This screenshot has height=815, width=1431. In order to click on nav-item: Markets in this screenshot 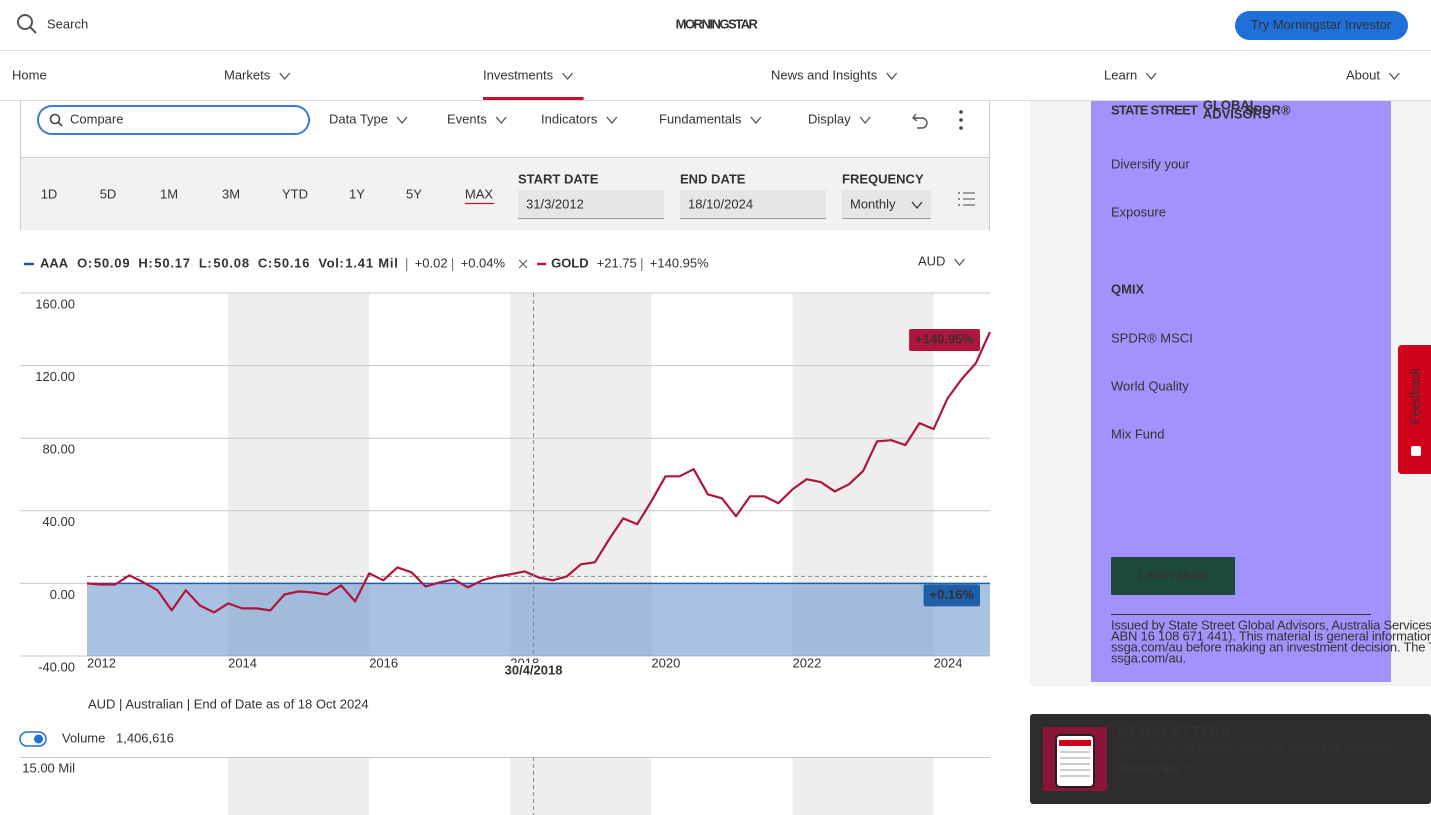, I will do `click(247, 74)`.